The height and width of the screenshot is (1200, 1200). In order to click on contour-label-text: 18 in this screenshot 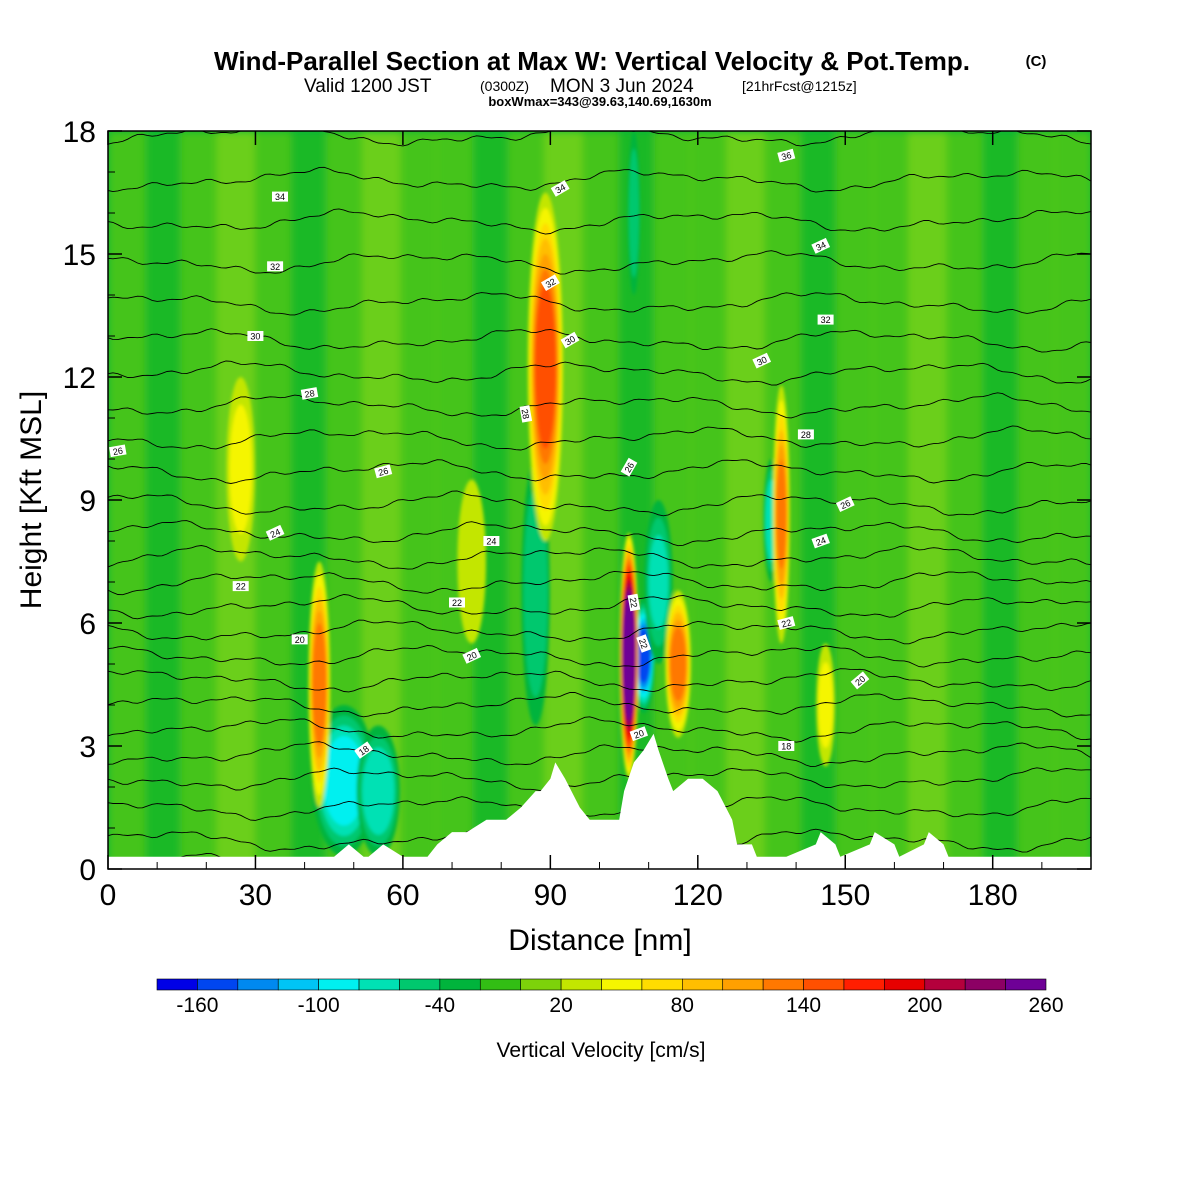, I will do `click(364, 751)`.